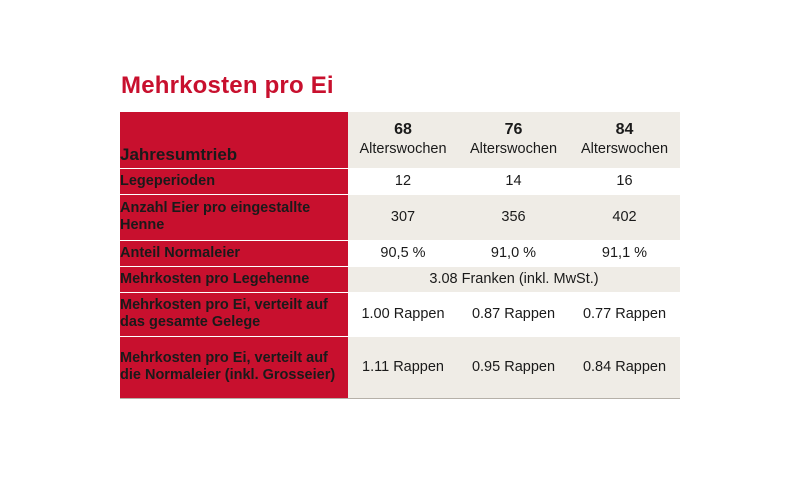 The image size is (800, 492). I want to click on table-row: Legeperioden 12 14 16, so click(400, 181).